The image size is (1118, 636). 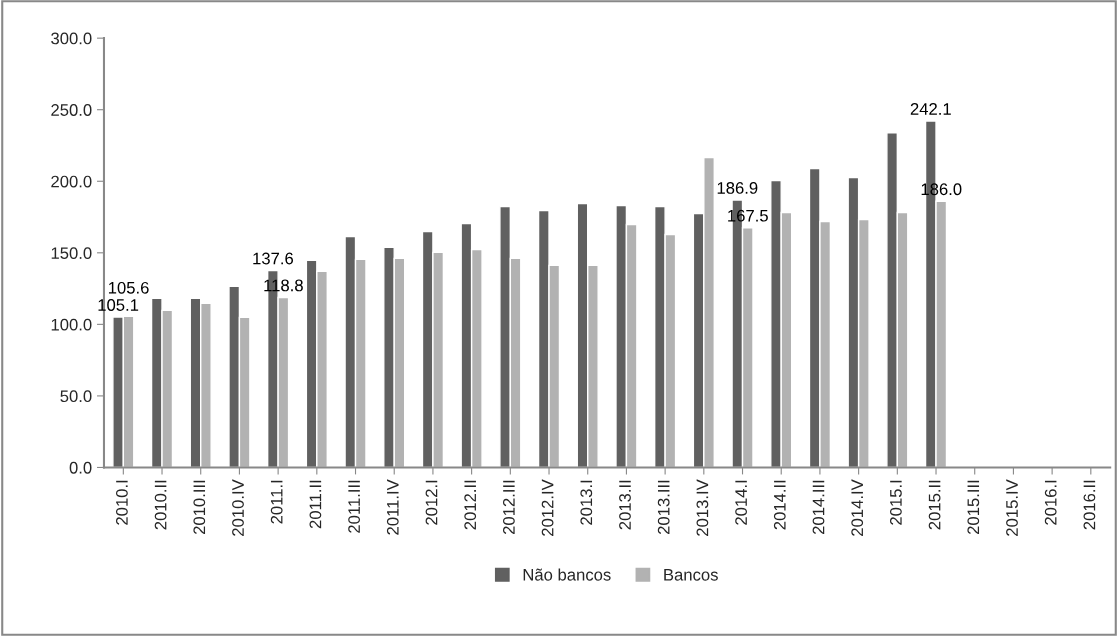 What do you see at coordinates (71, 324) in the screenshot?
I see `y-tick-label: 100.0` at bounding box center [71, 324].